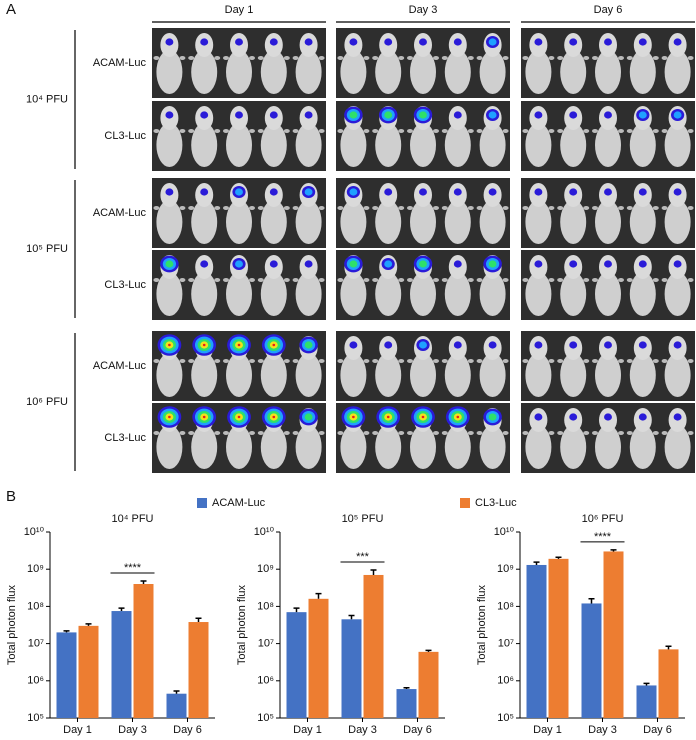 The height and width of the screenshot is (740, 696). What do you see at coordinates (603, 519) in the screenshot?
I see `chart-title: 10⁶ PFU` at bounding box center [603, 519].